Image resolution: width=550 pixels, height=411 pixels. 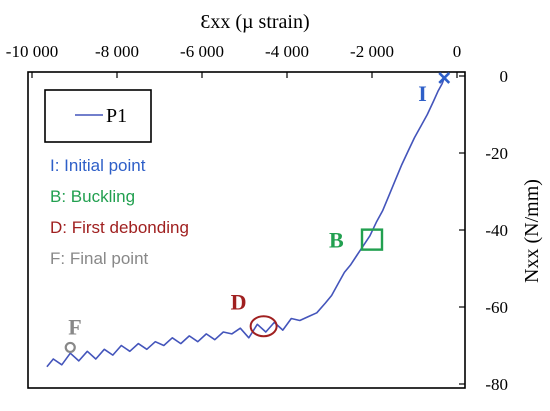 I want to click on y-tick-label: -60, so click(x=496, y=307).